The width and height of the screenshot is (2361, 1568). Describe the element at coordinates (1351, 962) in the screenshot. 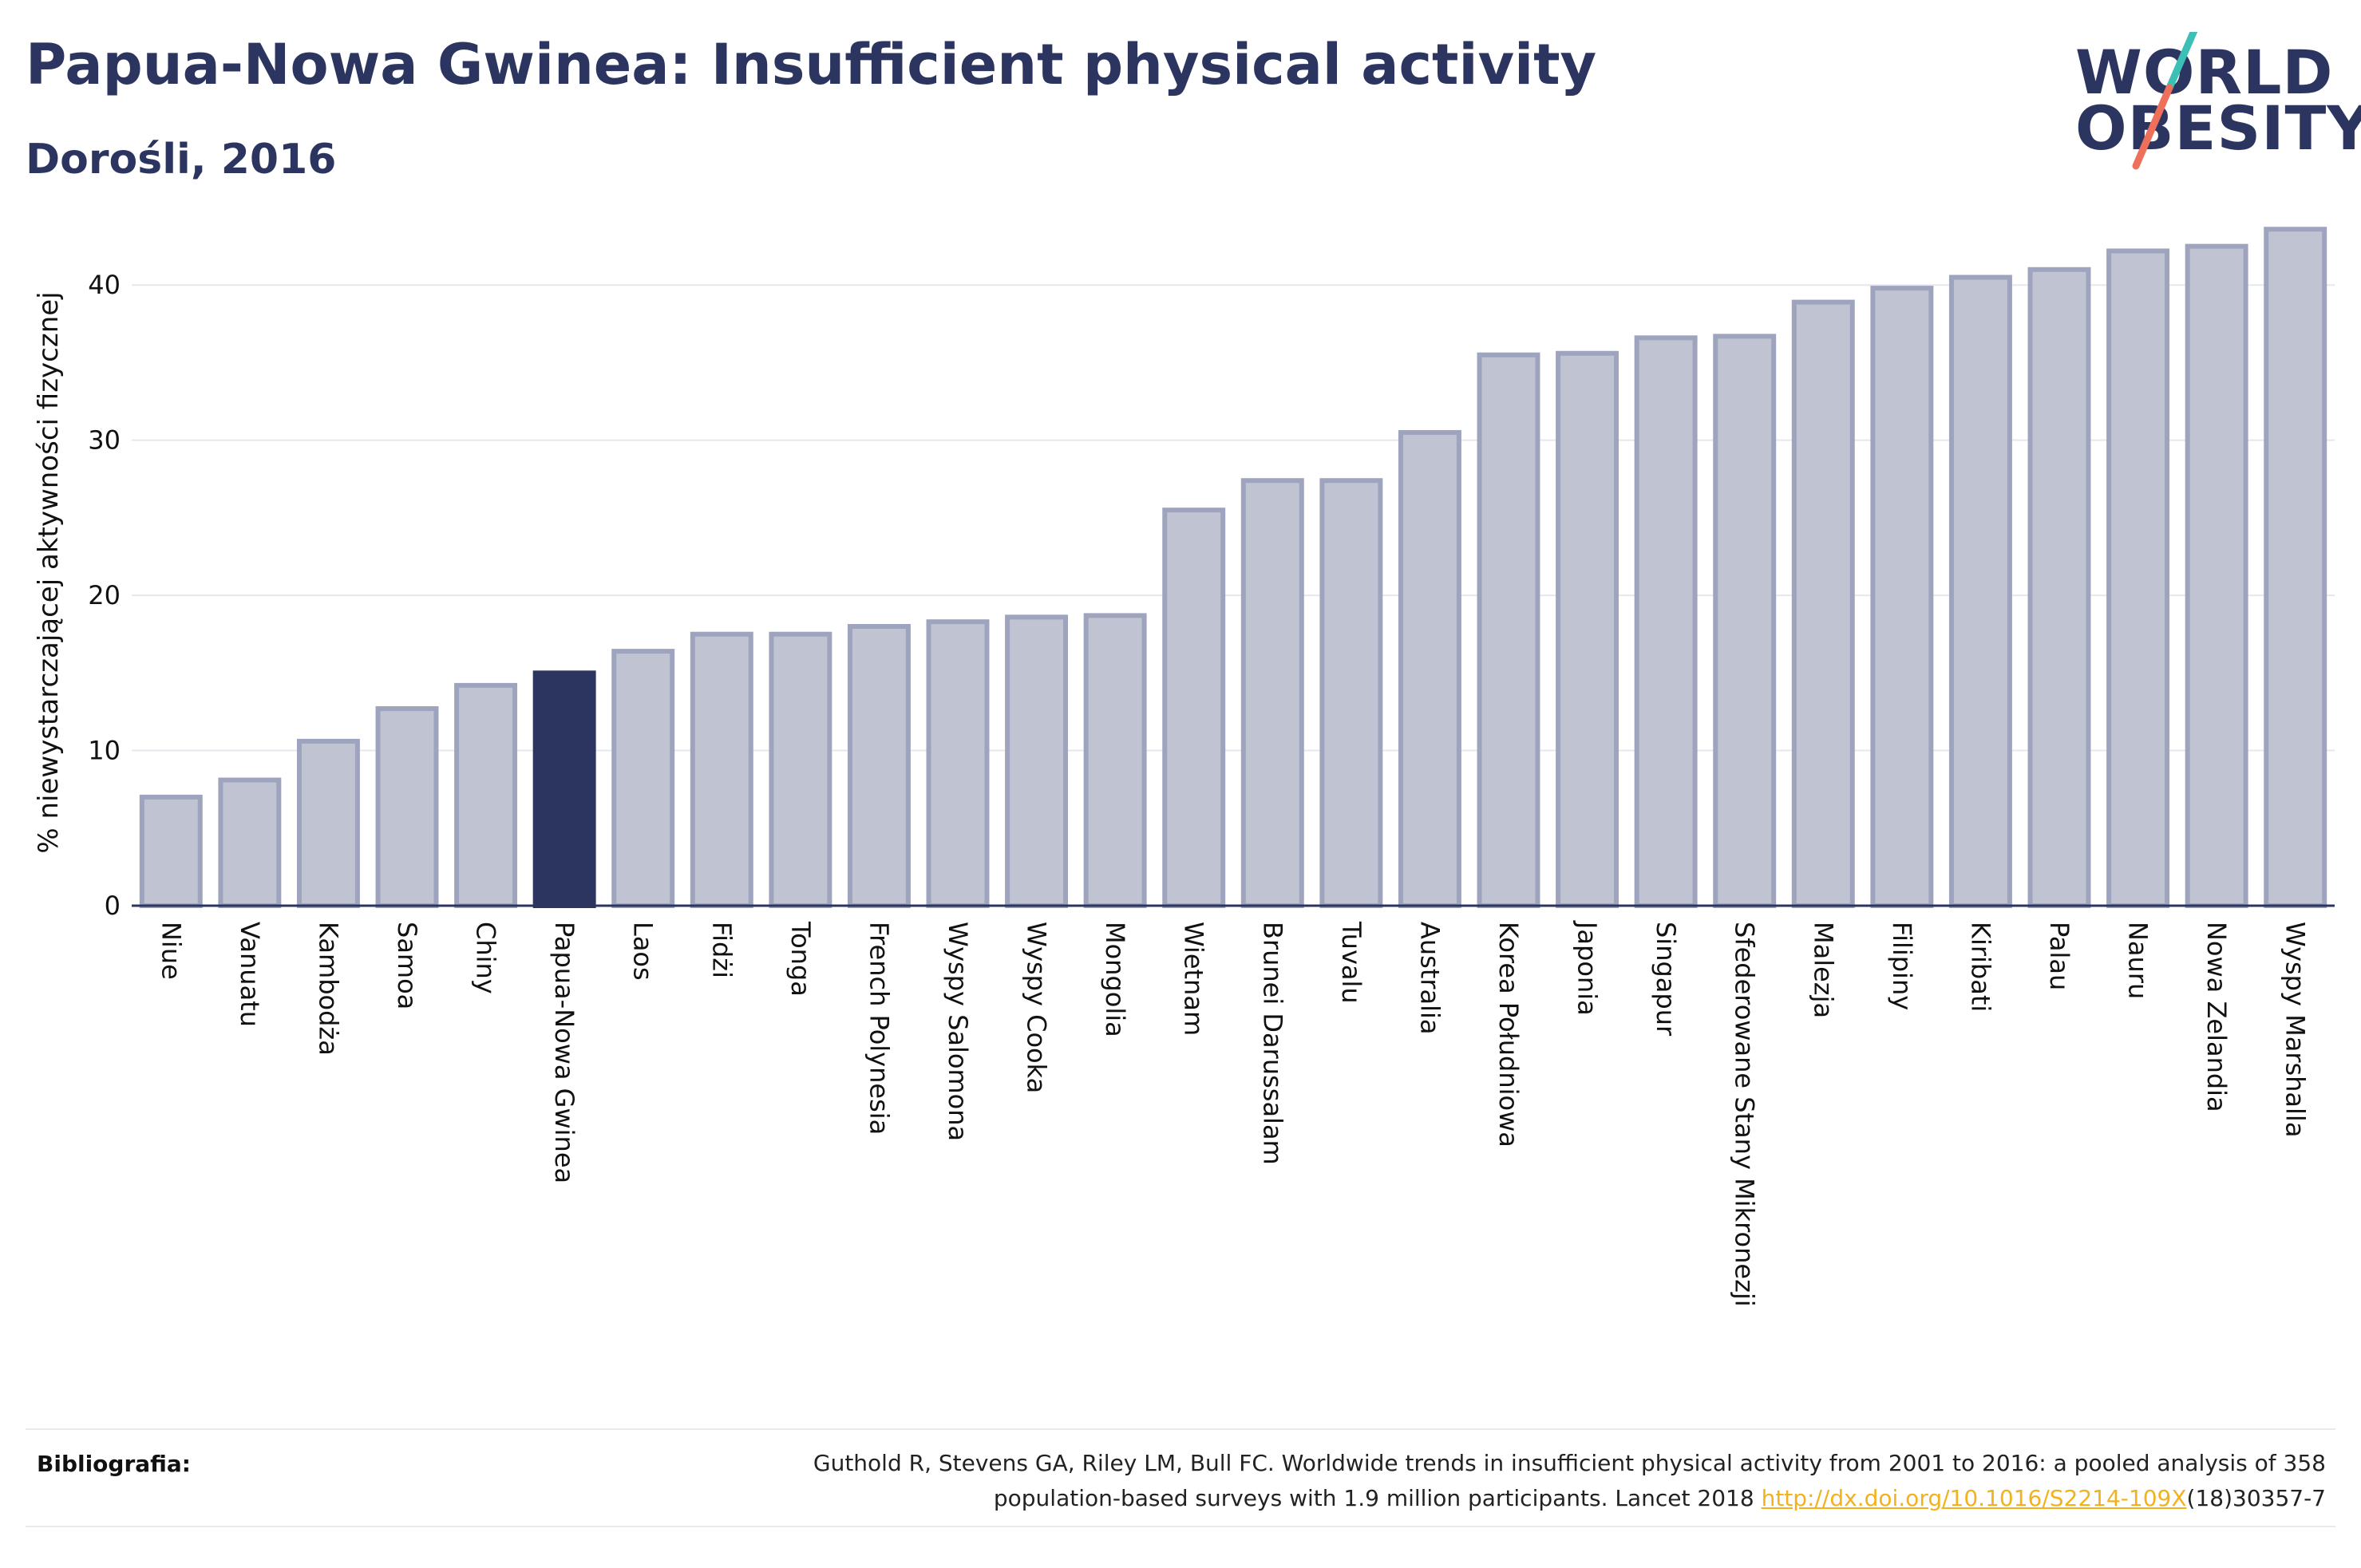

I see `x-tick-label: Tuvalu` at that location.